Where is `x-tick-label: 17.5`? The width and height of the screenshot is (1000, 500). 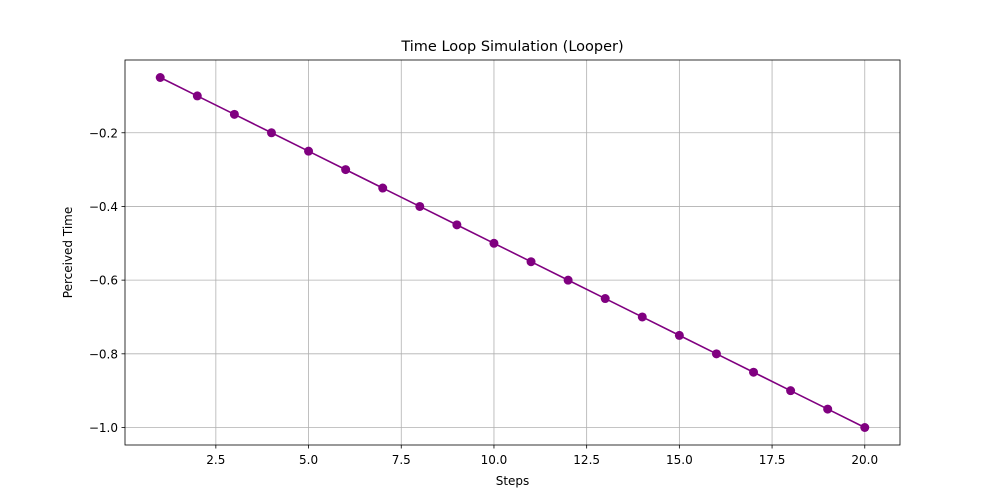 x-tick-label: 17.5 is located at coordinates (772, 460).